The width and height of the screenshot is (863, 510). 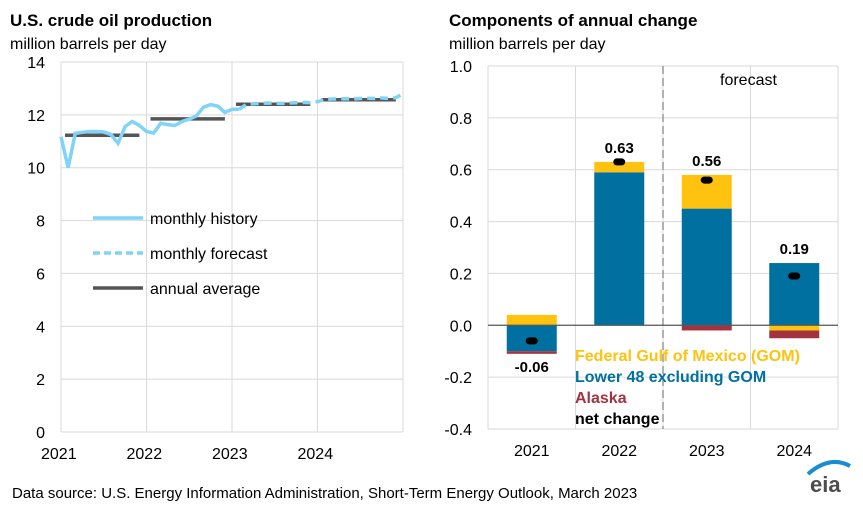 I want to click on right-chart-subtitle: million barrels per day, so click(x=527, y=44).